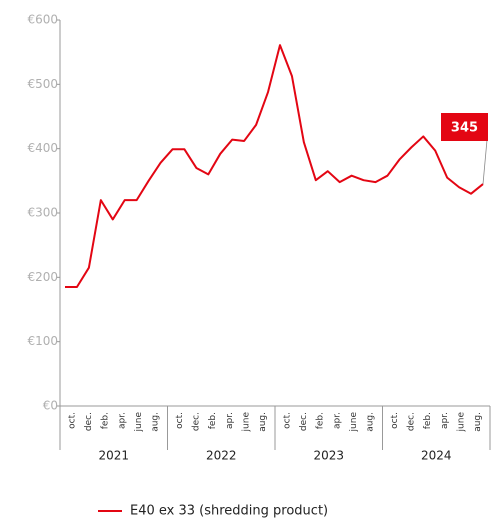 The width and height of the screenshot is (496, 525). What do you see at coordinates (42, 213) in the screenshot?
I see `y-tick-label: €300` at bounding box center [42, 213].